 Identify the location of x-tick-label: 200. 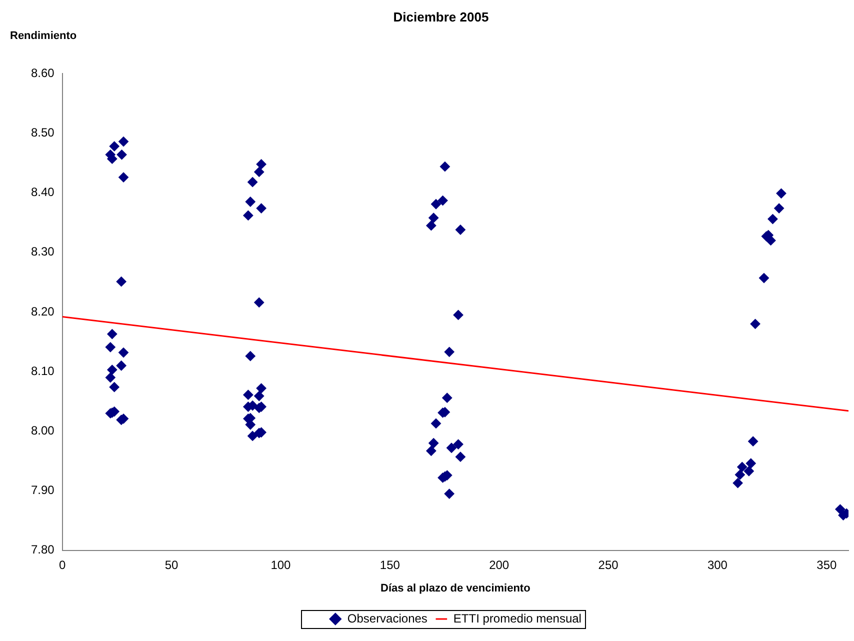
(499, 565).